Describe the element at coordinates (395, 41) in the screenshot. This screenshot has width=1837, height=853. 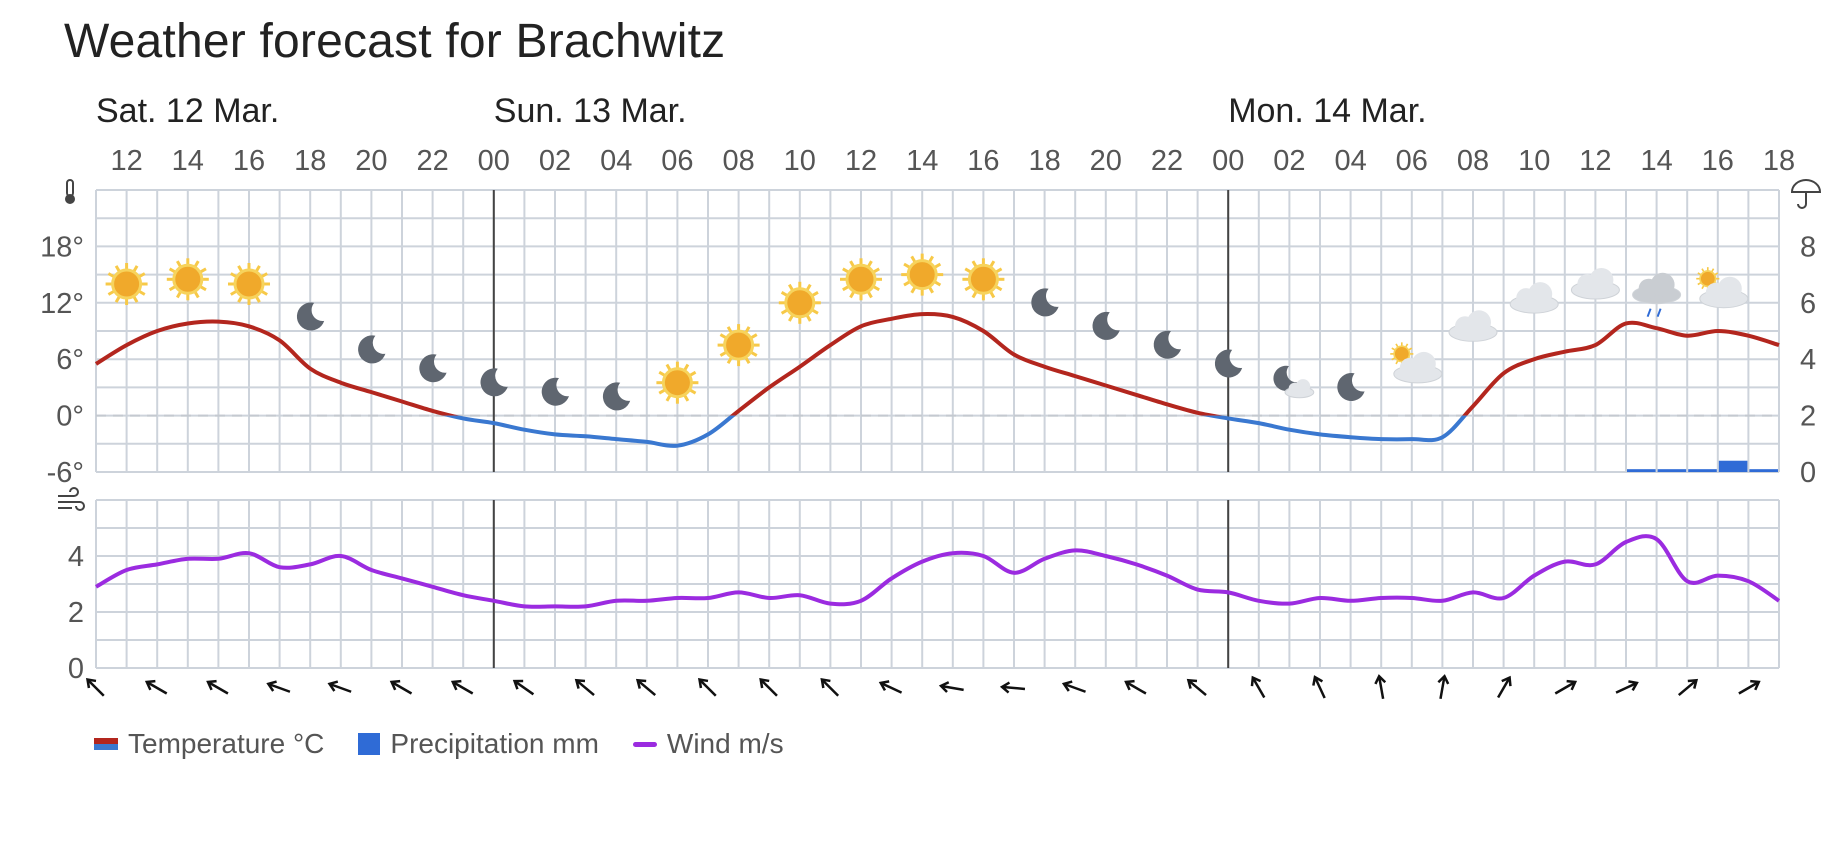
I see `chart-title: Weather forecast for Brachwitz` at that location.